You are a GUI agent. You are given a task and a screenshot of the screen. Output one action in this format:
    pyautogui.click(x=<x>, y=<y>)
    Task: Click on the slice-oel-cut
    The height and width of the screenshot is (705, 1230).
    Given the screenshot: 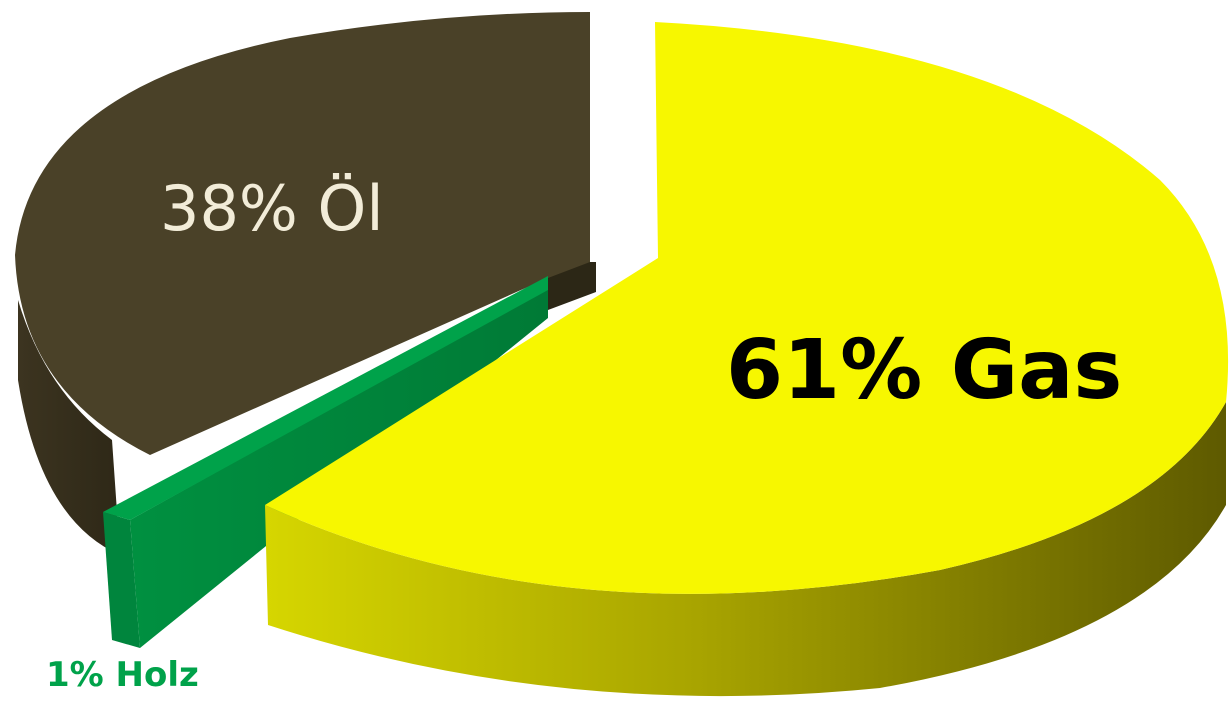 What is the action you would take?
    pyautogui.click(x=572, y=286)
    